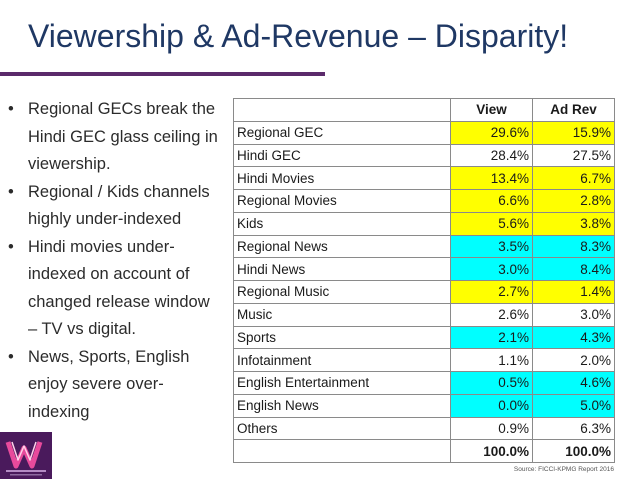 The height and width of the screenshot is (479, 638). What do you see at coordinates (573, 178) in the screenshot?
I see `row-adrev-share: 6.7%` at bounding box center [573, 178].